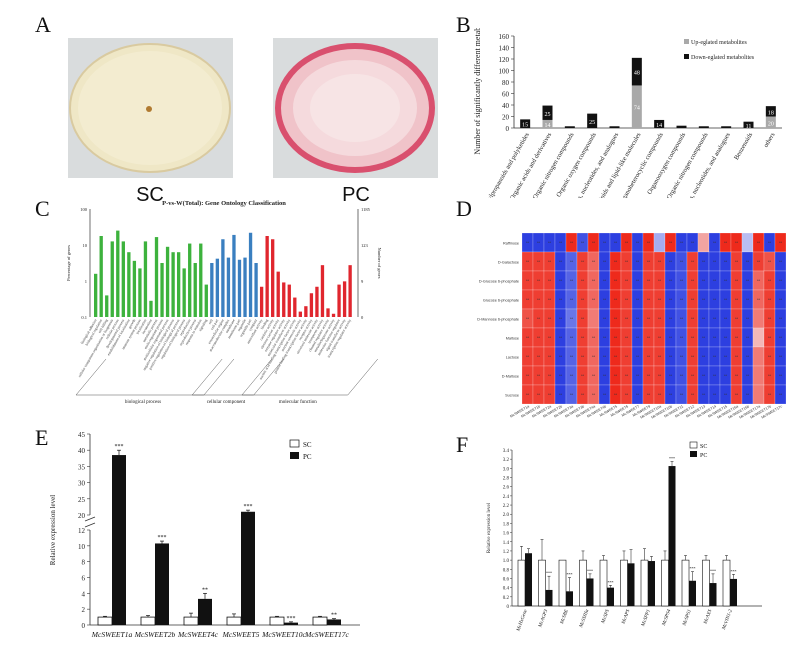 The image size is (800, 649). Describe the element at coordinates (506, 469) in the screenshot. I see `y-tick-label: 3.0` at that location.